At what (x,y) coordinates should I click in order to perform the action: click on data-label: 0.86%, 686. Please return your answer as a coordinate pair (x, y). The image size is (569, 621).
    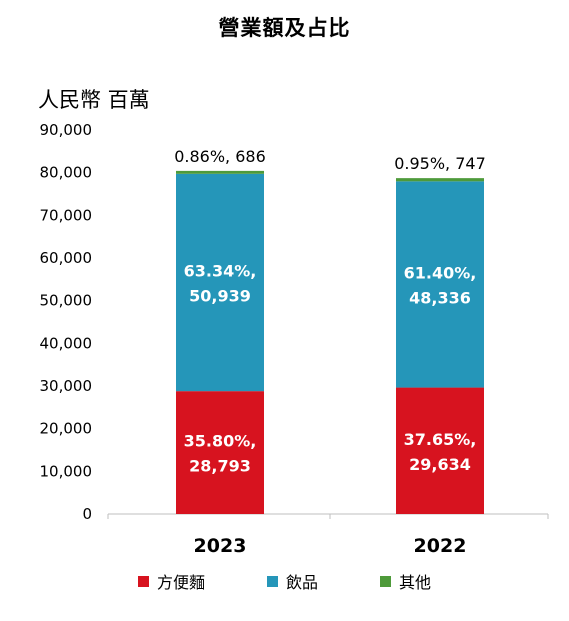
    Looking at the image, I should click on (220, 156).